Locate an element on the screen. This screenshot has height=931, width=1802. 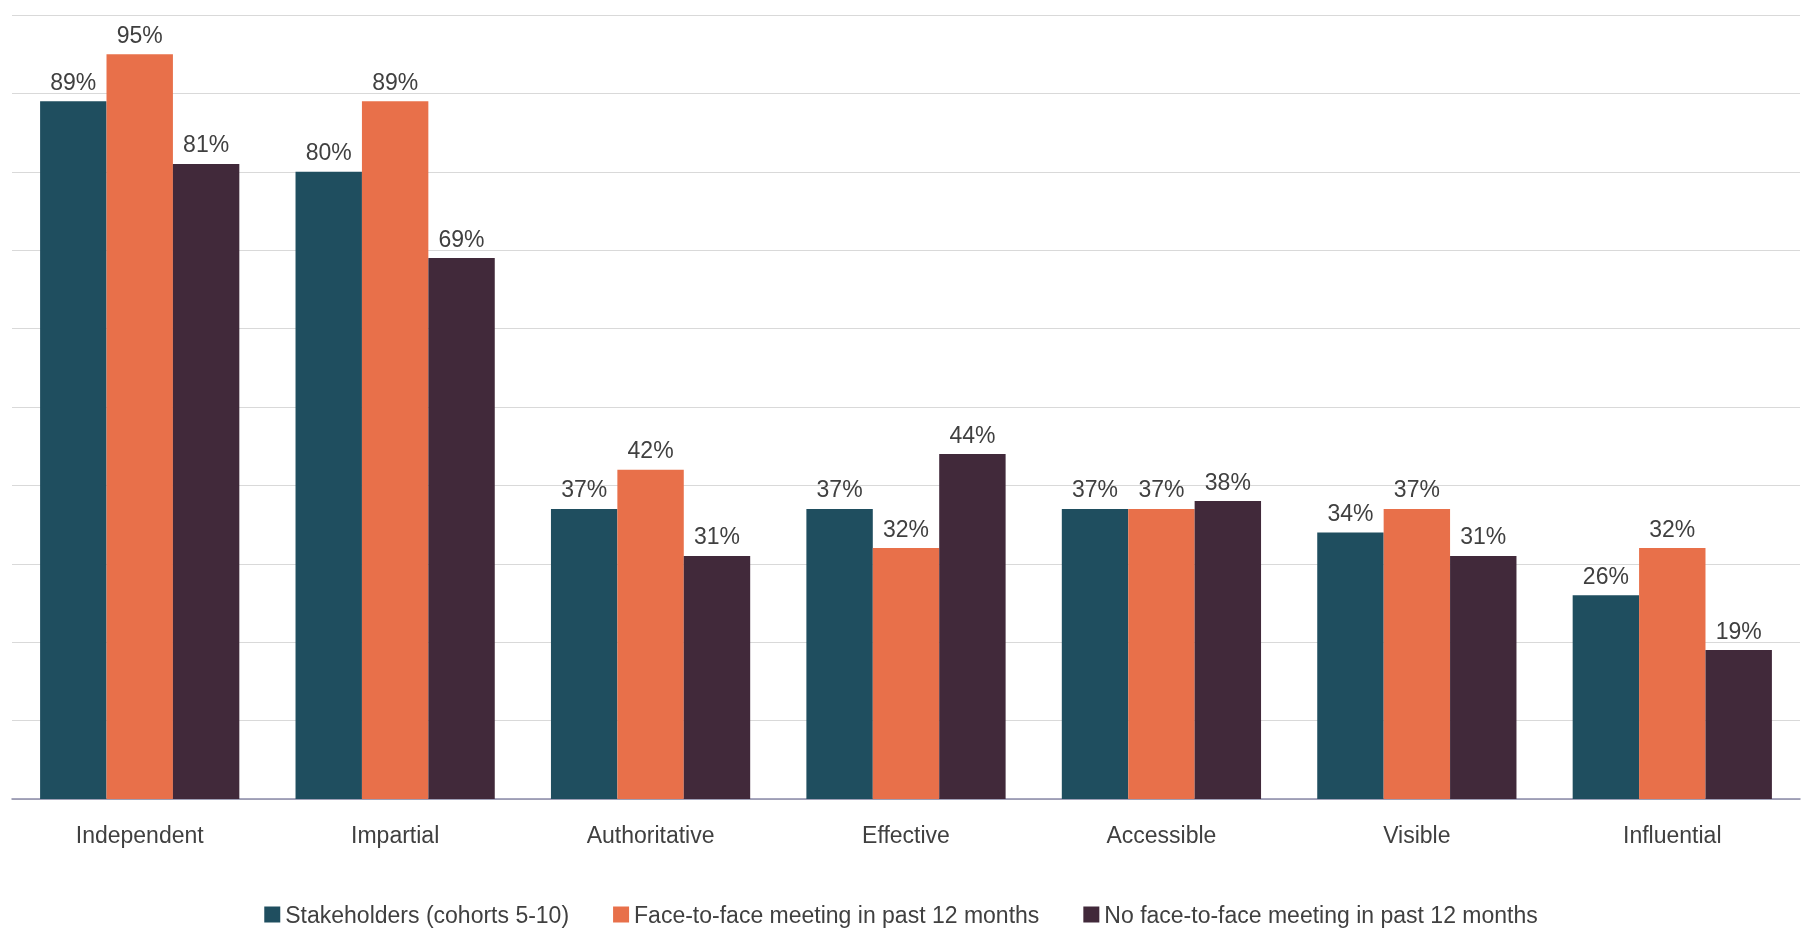
data-label: 34% is located at coordinates (1350, 512).